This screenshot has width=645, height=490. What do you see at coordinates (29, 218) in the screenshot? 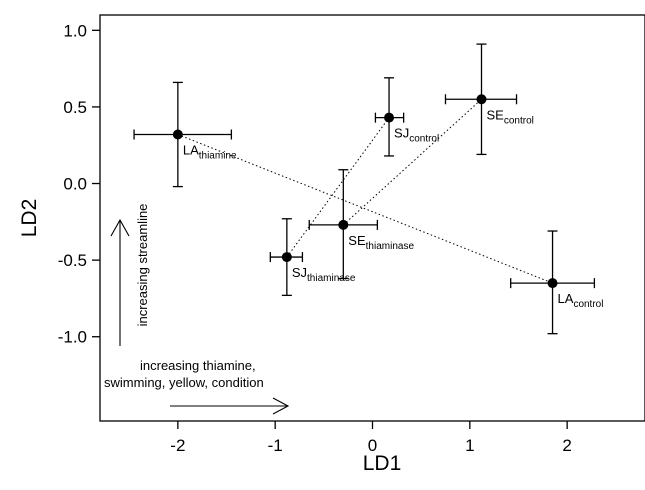
I see `y-axis-title: LD2` at bounding box center [29, 218].